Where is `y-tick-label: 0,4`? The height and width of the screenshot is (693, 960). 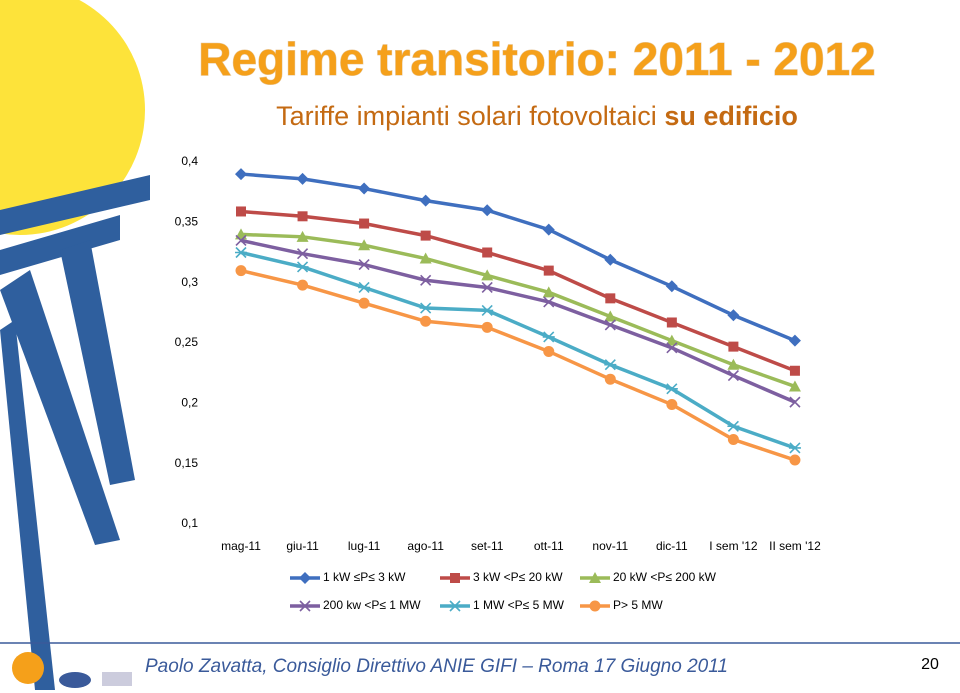
y-tick-label: 0,4 is located at coordinates (189, 161).